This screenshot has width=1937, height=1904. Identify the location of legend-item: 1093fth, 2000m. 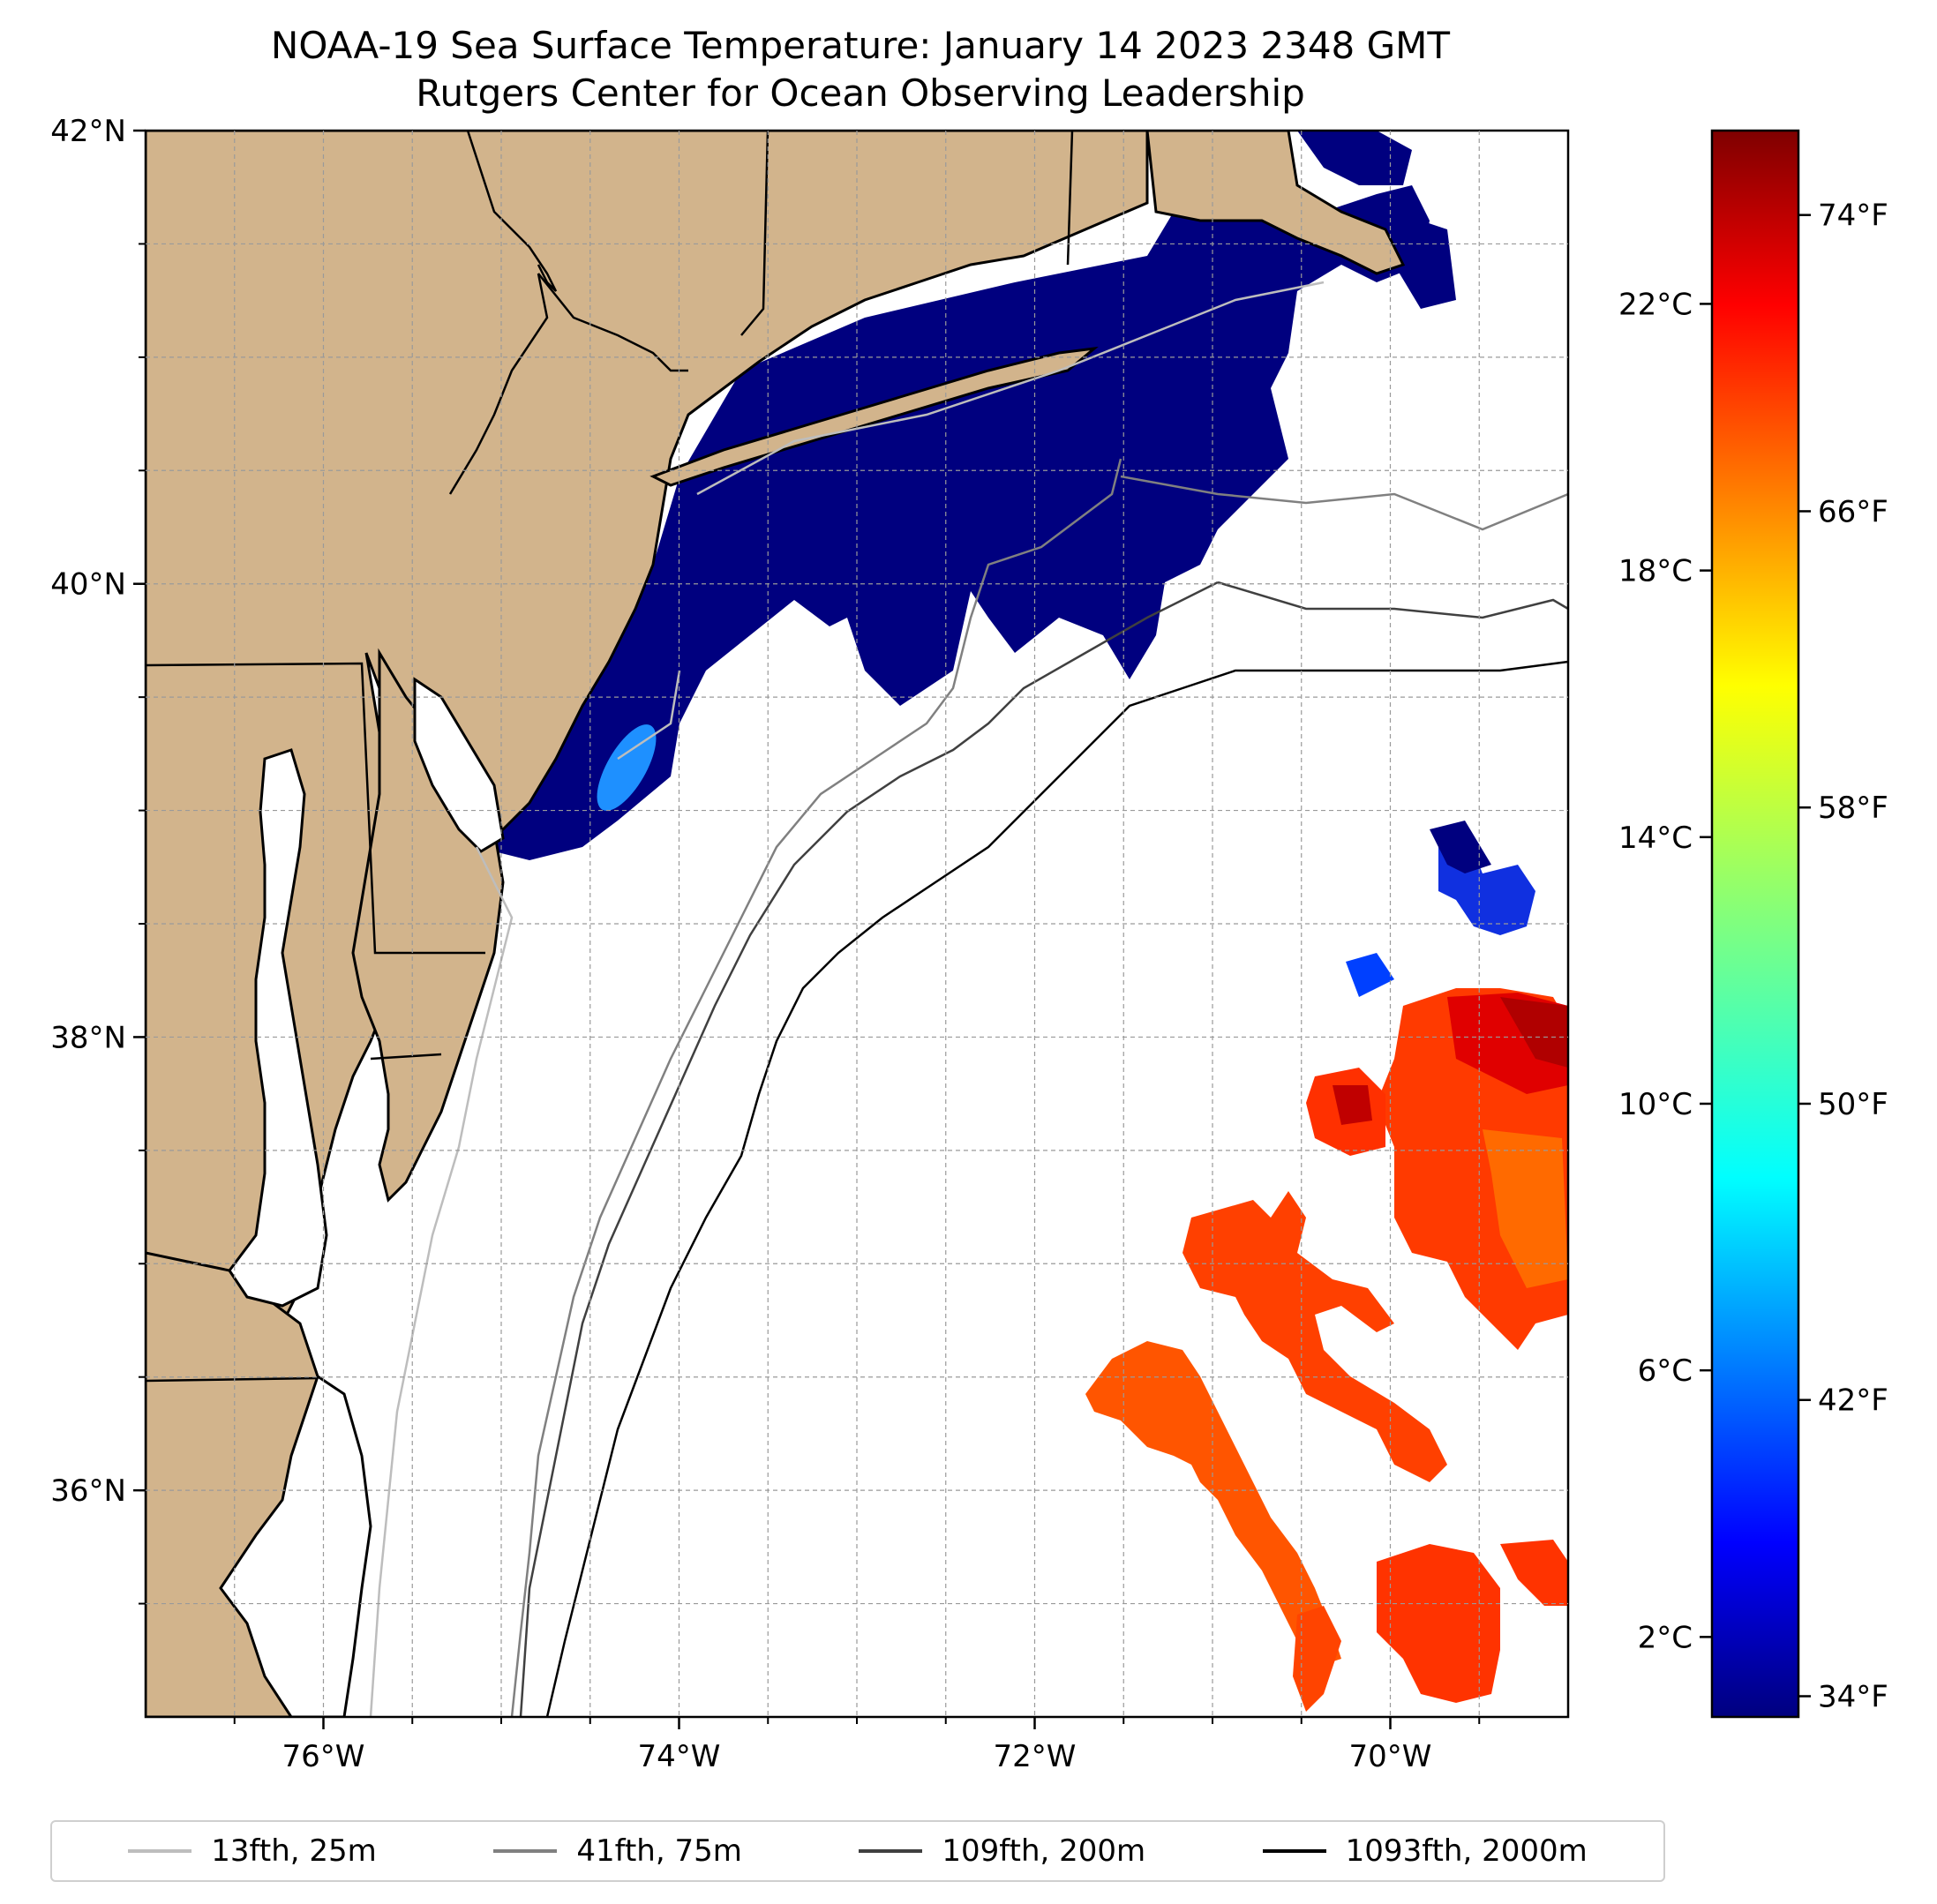
(1425, 1851).